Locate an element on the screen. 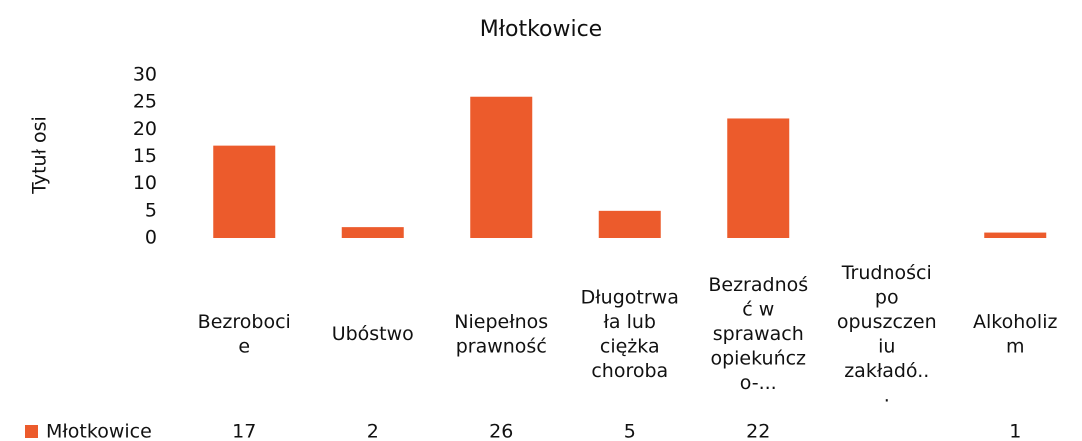 Image resolution: width=1082 pixels, height=441 pixels. table-value: 5 is located at coordinates (630, 431).